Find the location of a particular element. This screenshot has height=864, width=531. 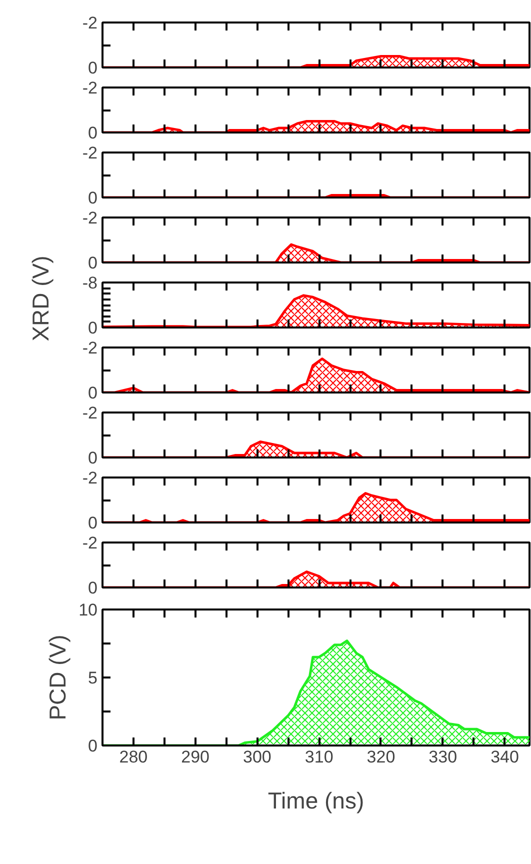

x-tick-label: 280 is located at coordinates (133, 757).